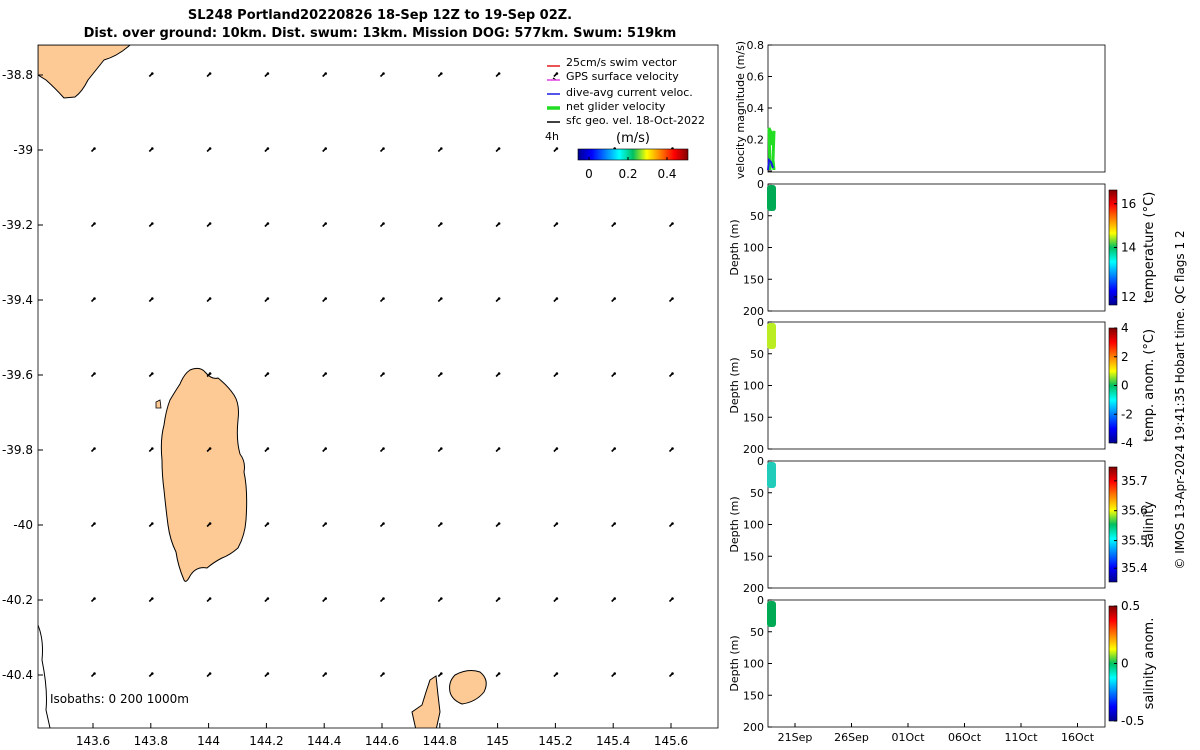 This screenshot has height=750, width=1200. Describe the element at coordinates (613, 76) in the screenshot. I see `legend-item-gps: GPS surface velocity` at that location.